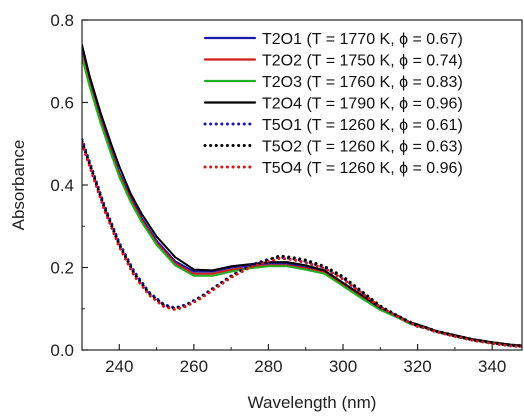 This screenshot has height=418, width=524. What do you see at coordinates (362, 147) in the screenshot?
I see `legend-label-5: T5O2 (T = 1260 K, ϕ = 0.63)` at bounding box center [362, 147].